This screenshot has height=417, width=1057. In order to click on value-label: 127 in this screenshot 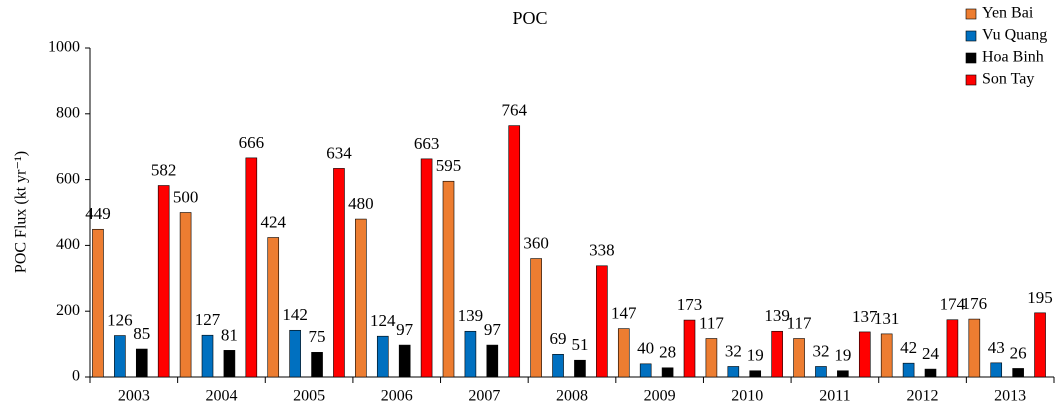, I will do `click(208, 319)`.